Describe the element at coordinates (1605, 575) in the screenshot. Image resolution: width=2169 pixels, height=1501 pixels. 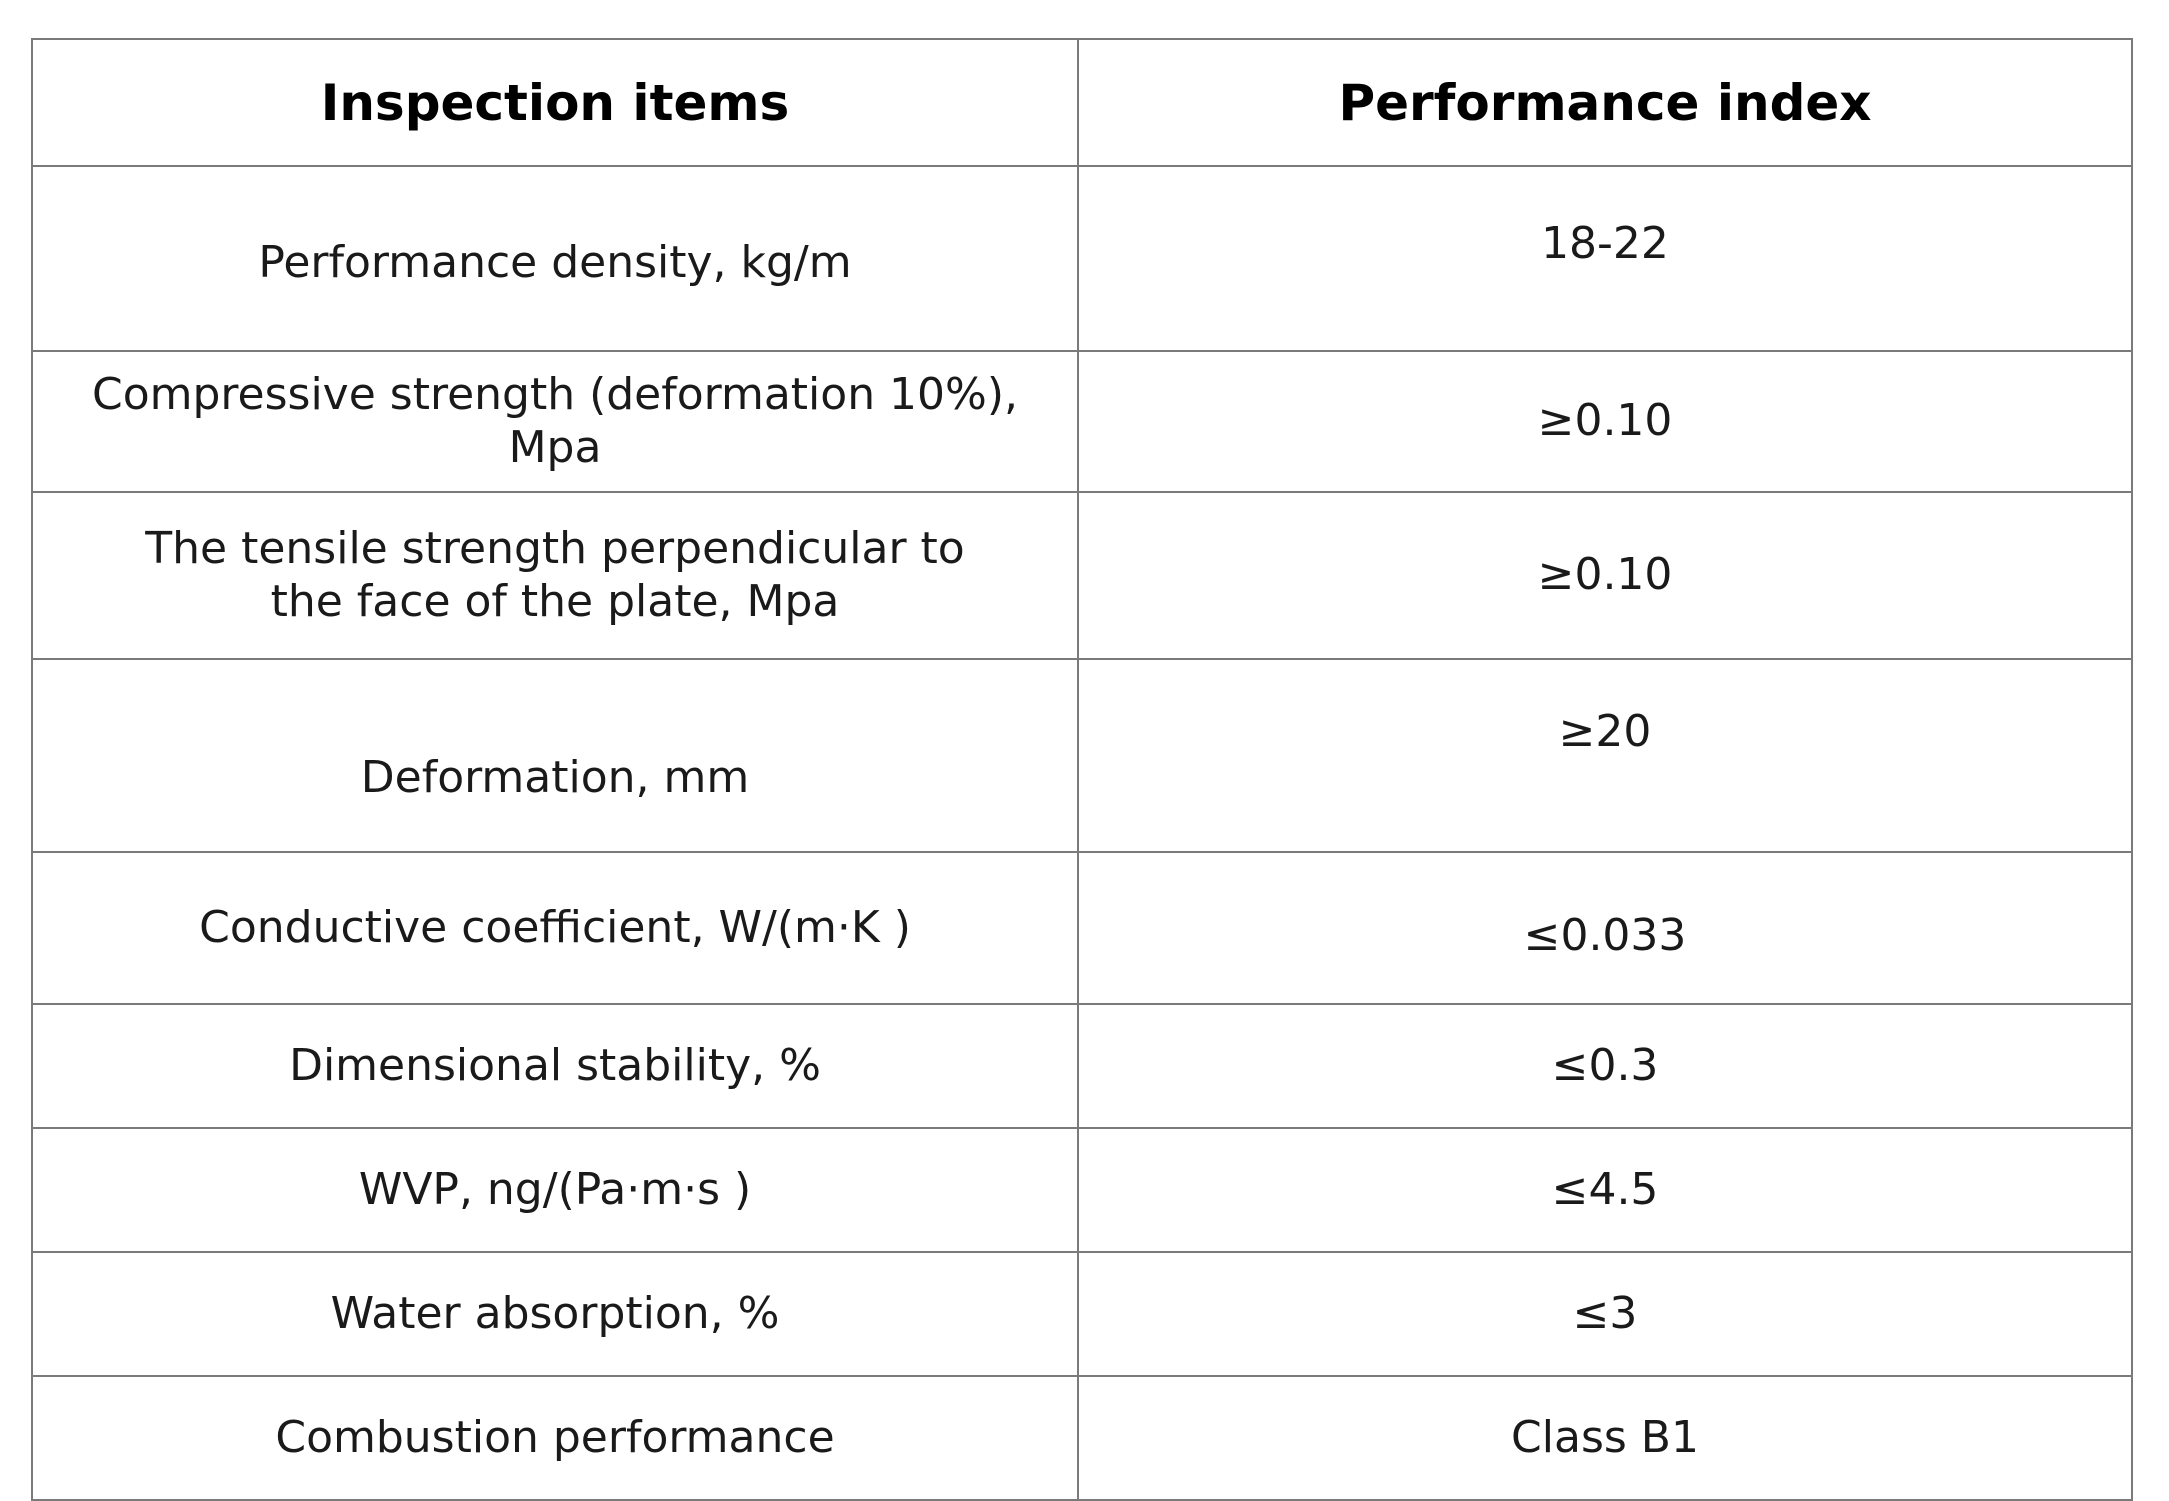
I see `row-index-tensile-strength: ≥0.10` at that location.